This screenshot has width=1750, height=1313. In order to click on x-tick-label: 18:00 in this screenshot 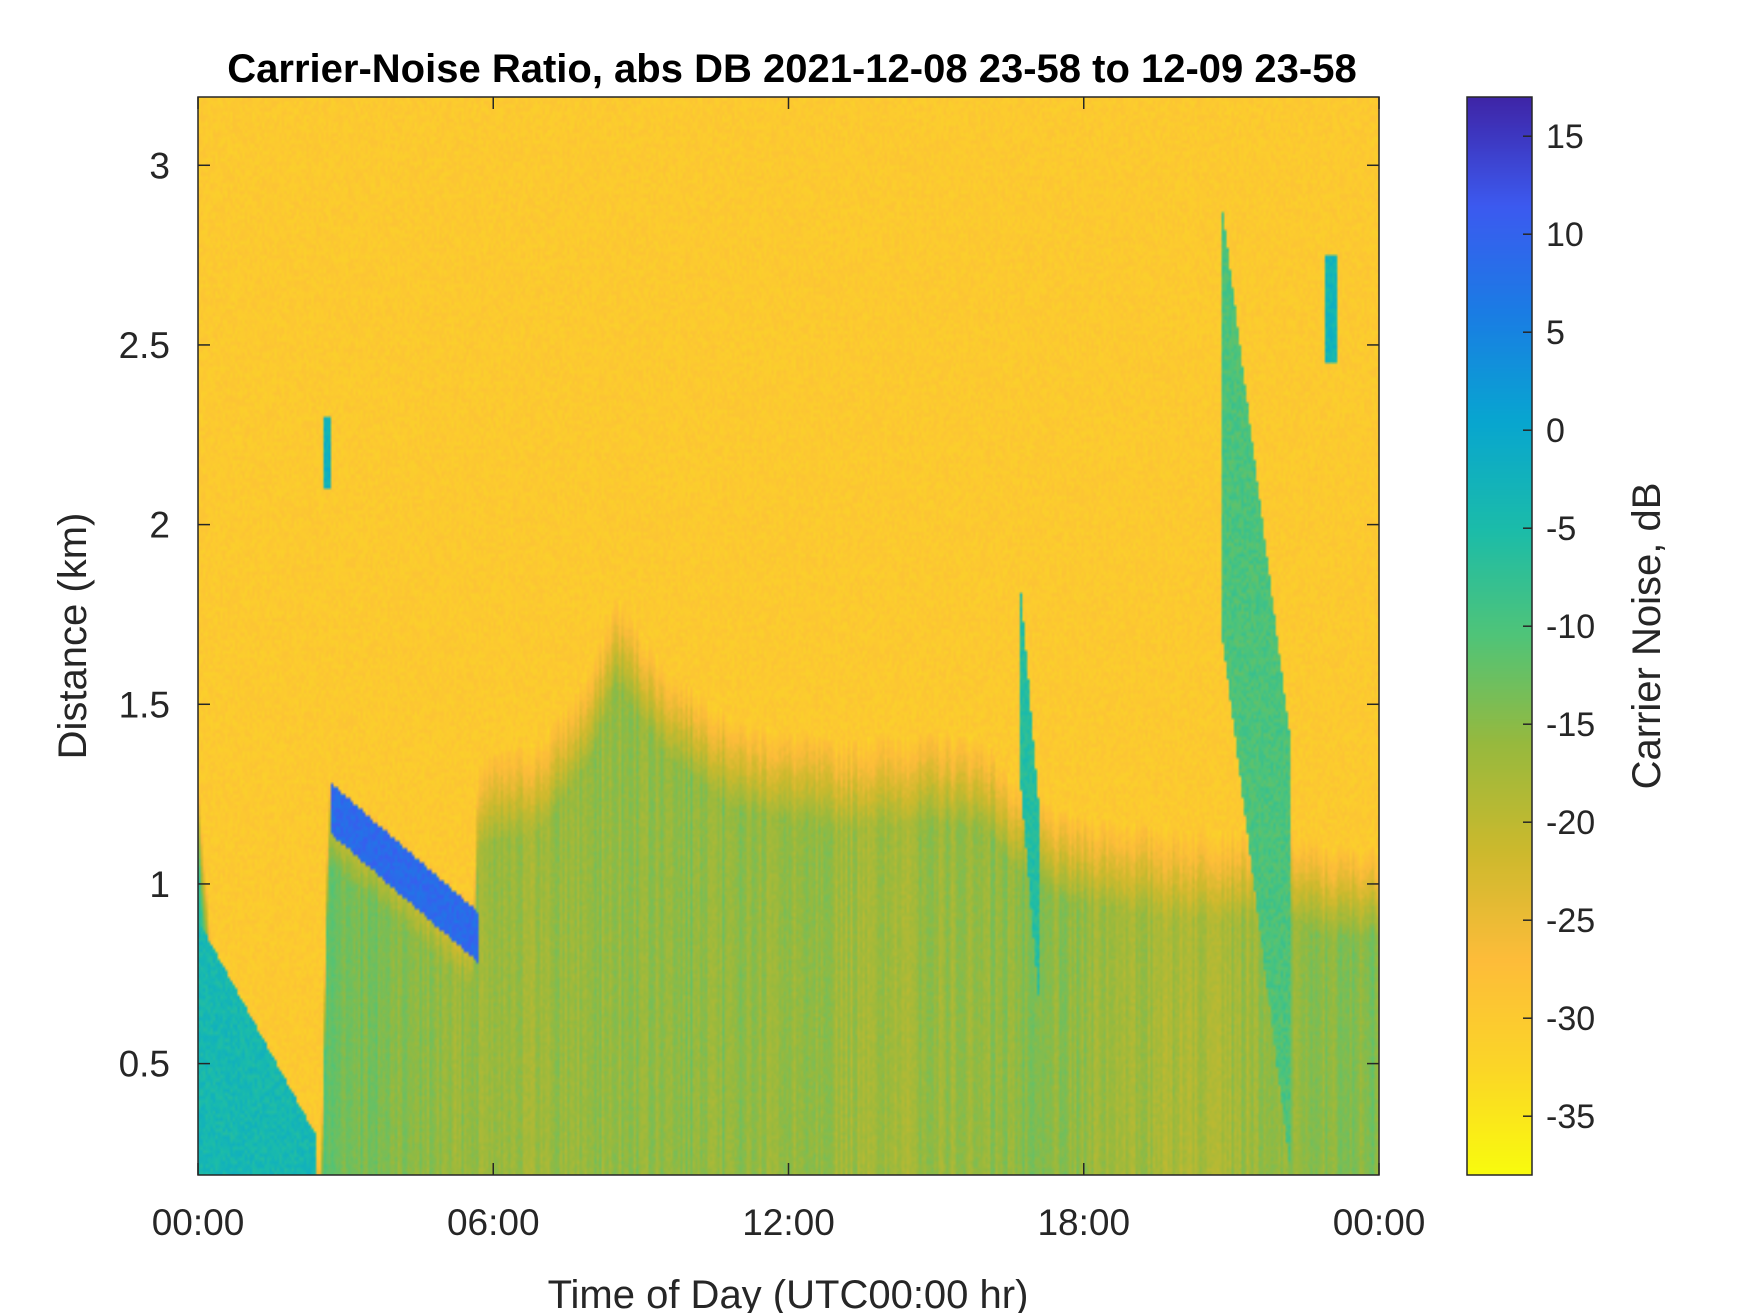, I will do `click(1083, 1222)`.